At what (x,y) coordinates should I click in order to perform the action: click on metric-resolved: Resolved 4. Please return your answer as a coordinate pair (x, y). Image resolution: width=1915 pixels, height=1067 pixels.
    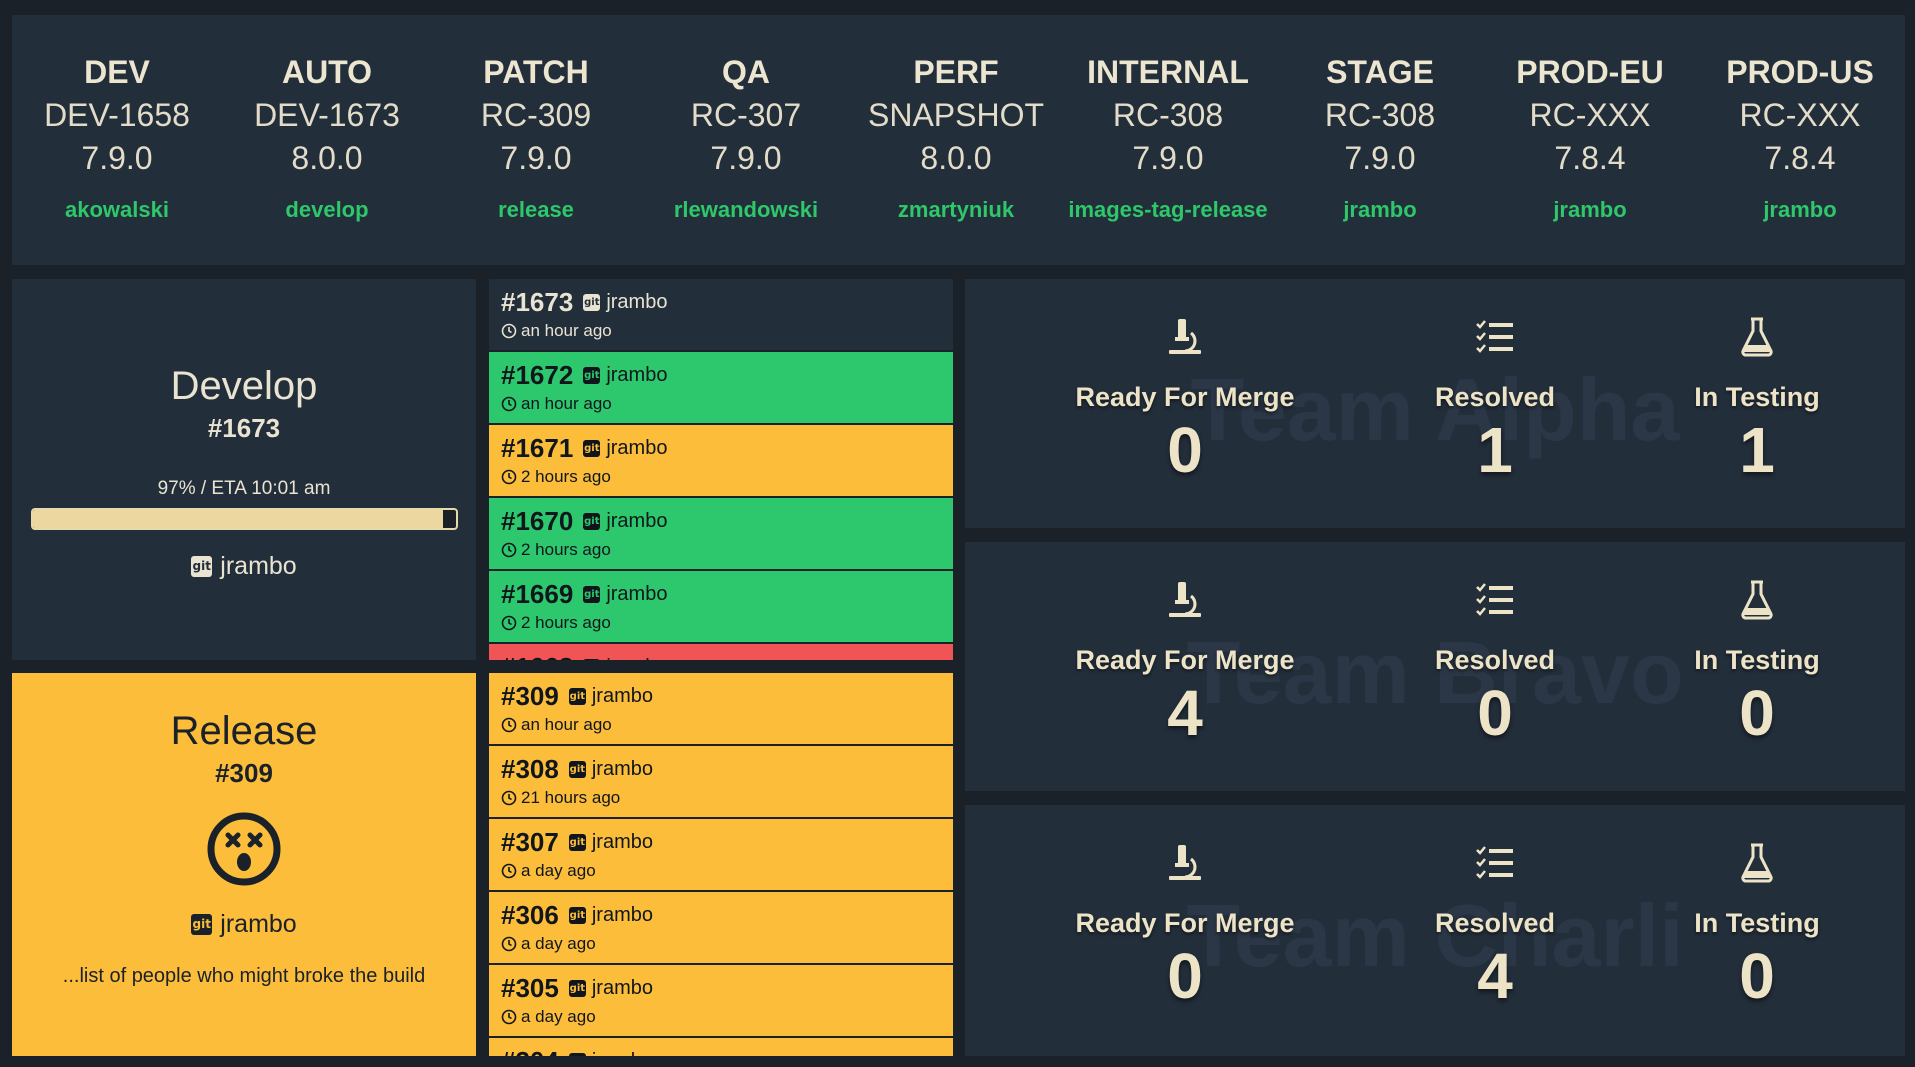
    Looking at the image, I should click on (1495, 925).